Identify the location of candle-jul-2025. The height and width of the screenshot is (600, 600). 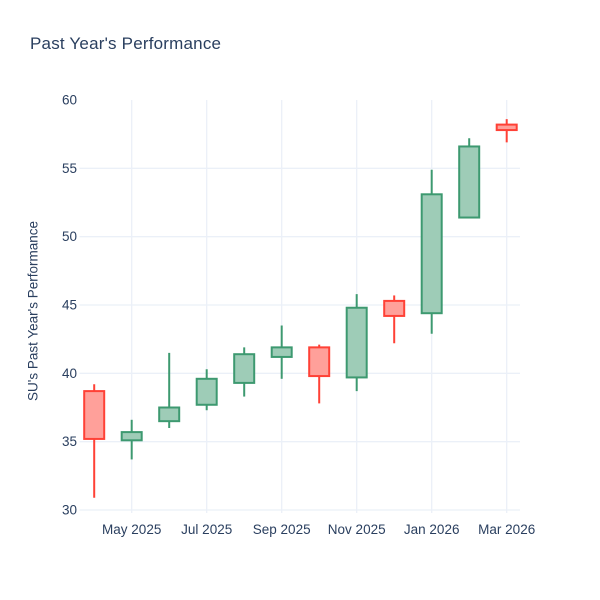
(206, 390).